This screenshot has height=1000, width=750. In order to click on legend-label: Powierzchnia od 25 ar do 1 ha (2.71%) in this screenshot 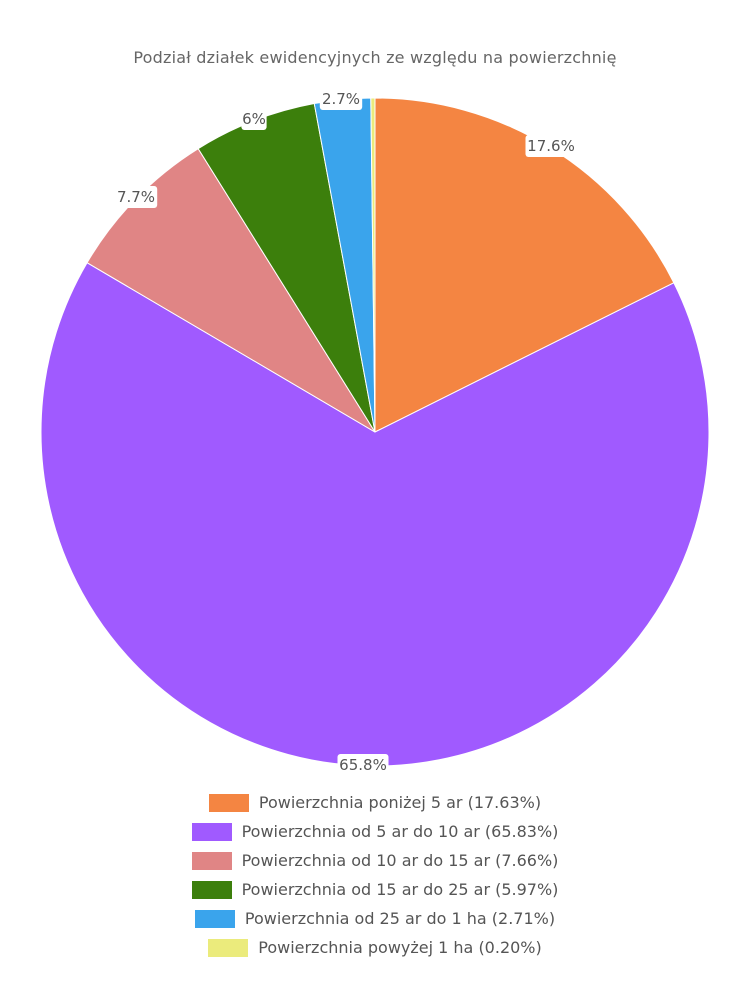, I will do `click(400, 918)`.